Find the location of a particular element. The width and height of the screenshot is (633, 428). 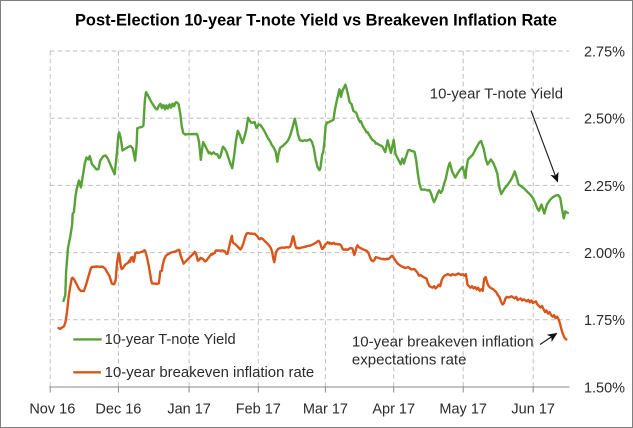

svg-text: 1.75% is located at coordinates (604, 320).